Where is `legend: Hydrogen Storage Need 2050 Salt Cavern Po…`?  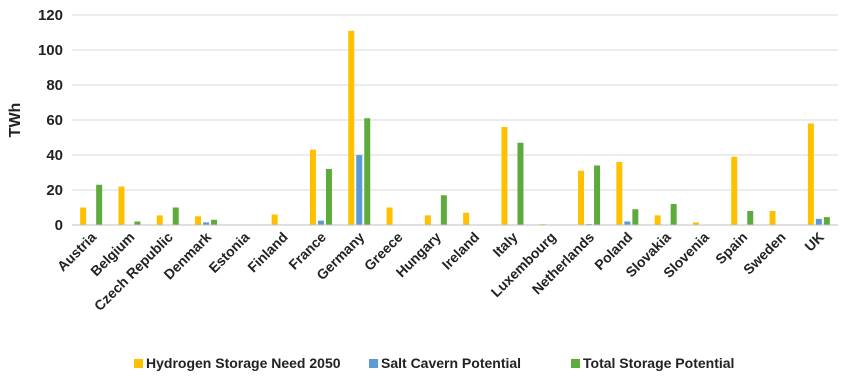
legend: Hydrogen Storage Need 2050 Salt Cavern Po… is located at coordinates (434, 363).